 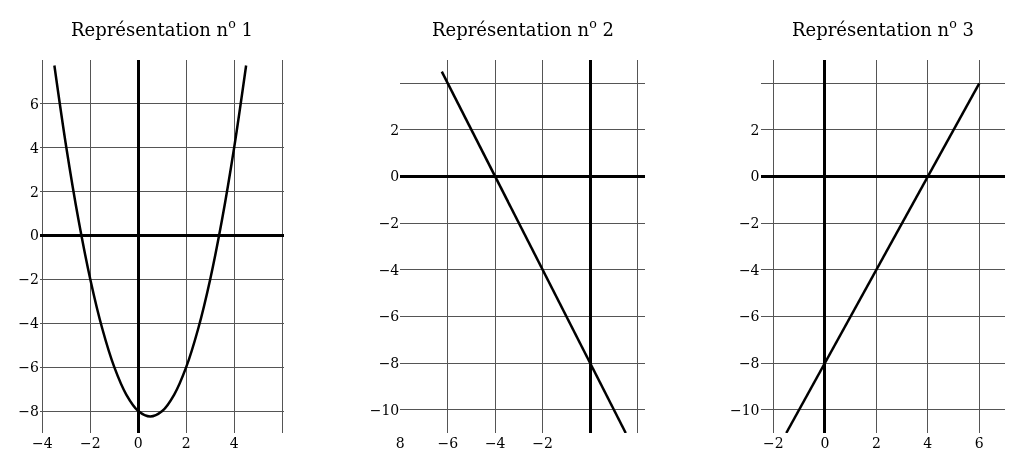 I want to click on y-tick-label: 6, so click(x=35, y=103).